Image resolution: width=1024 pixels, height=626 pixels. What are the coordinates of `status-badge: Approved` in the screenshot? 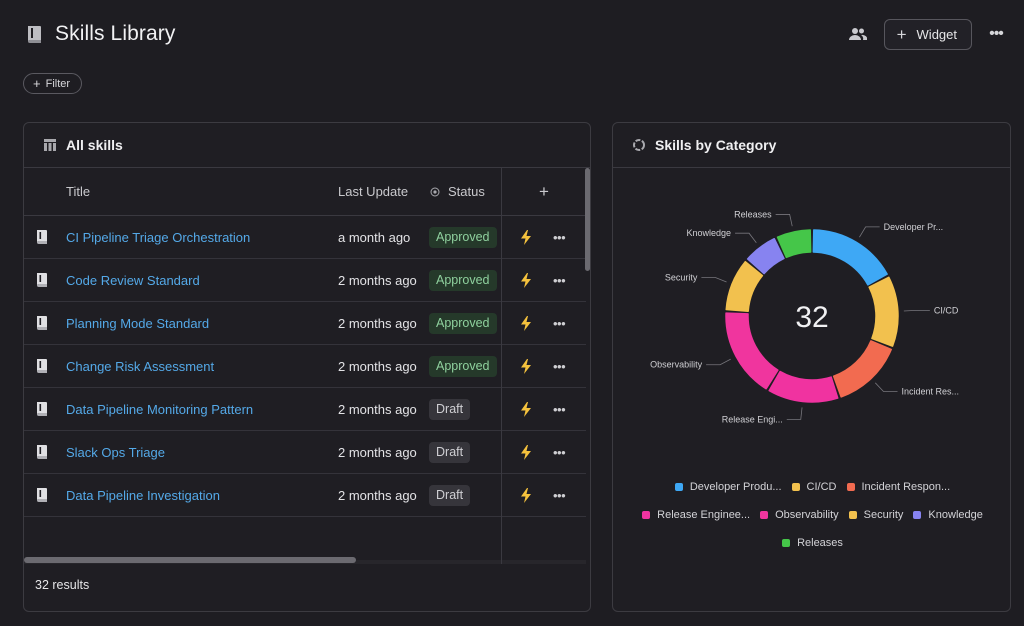 It's located at (463, 280).